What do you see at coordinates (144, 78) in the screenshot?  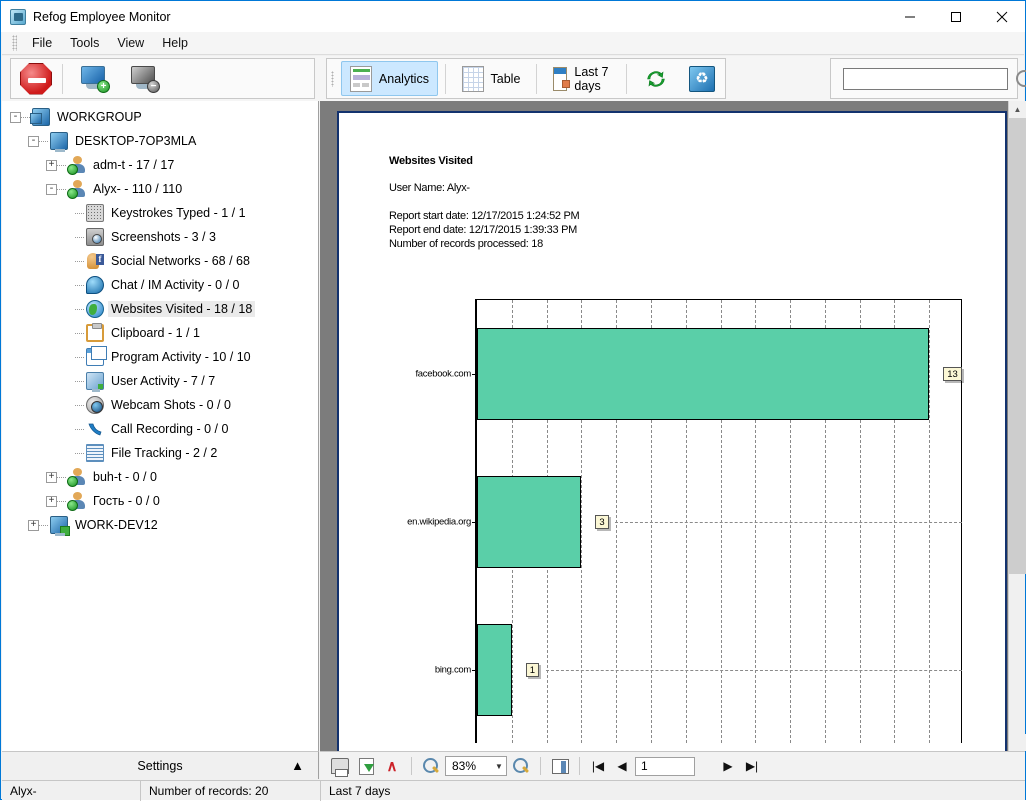 I see `remove-computer-button: −` at bounding box center [144, 78].